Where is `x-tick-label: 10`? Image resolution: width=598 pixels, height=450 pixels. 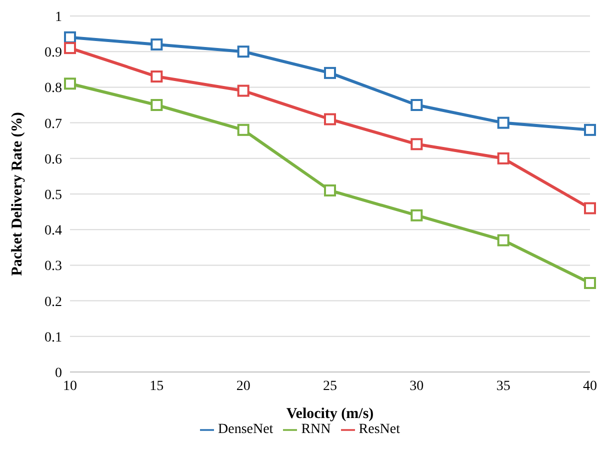
x-tick-label: 10 is located at coordinates (70, 386).